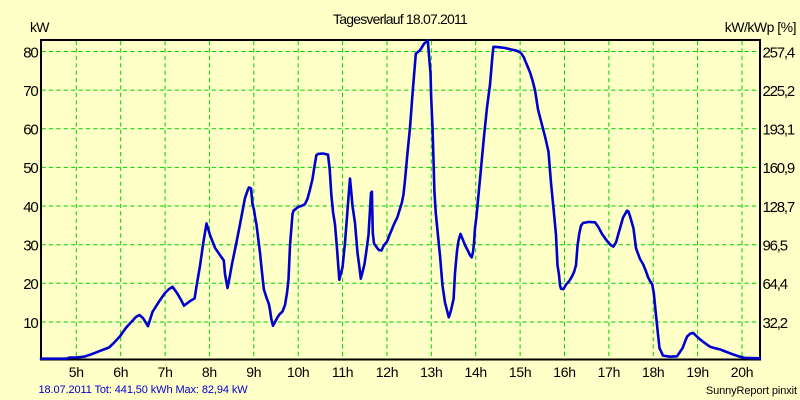  Describe the element at coordinates (30, 323) in the screenshot. I see `svg-text: 10` at that location.